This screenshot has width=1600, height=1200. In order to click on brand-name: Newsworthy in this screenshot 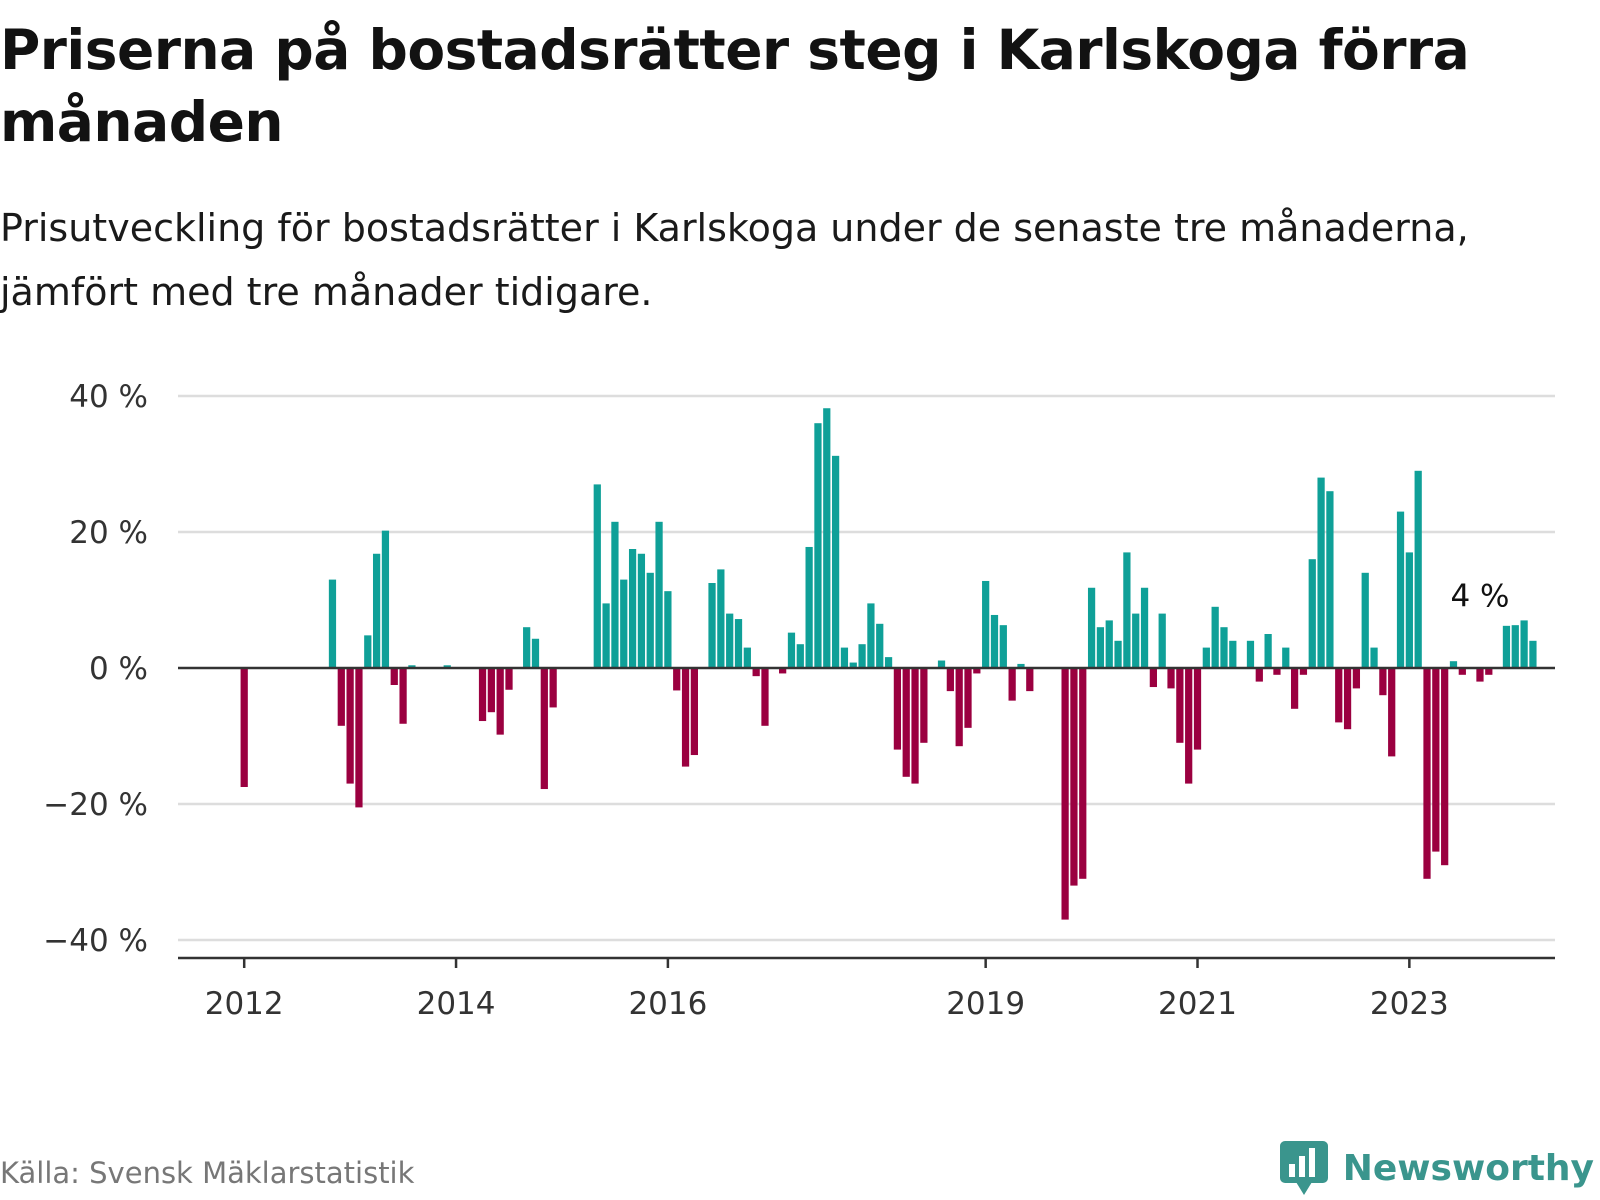, I will do `click(1468, 1168)`.